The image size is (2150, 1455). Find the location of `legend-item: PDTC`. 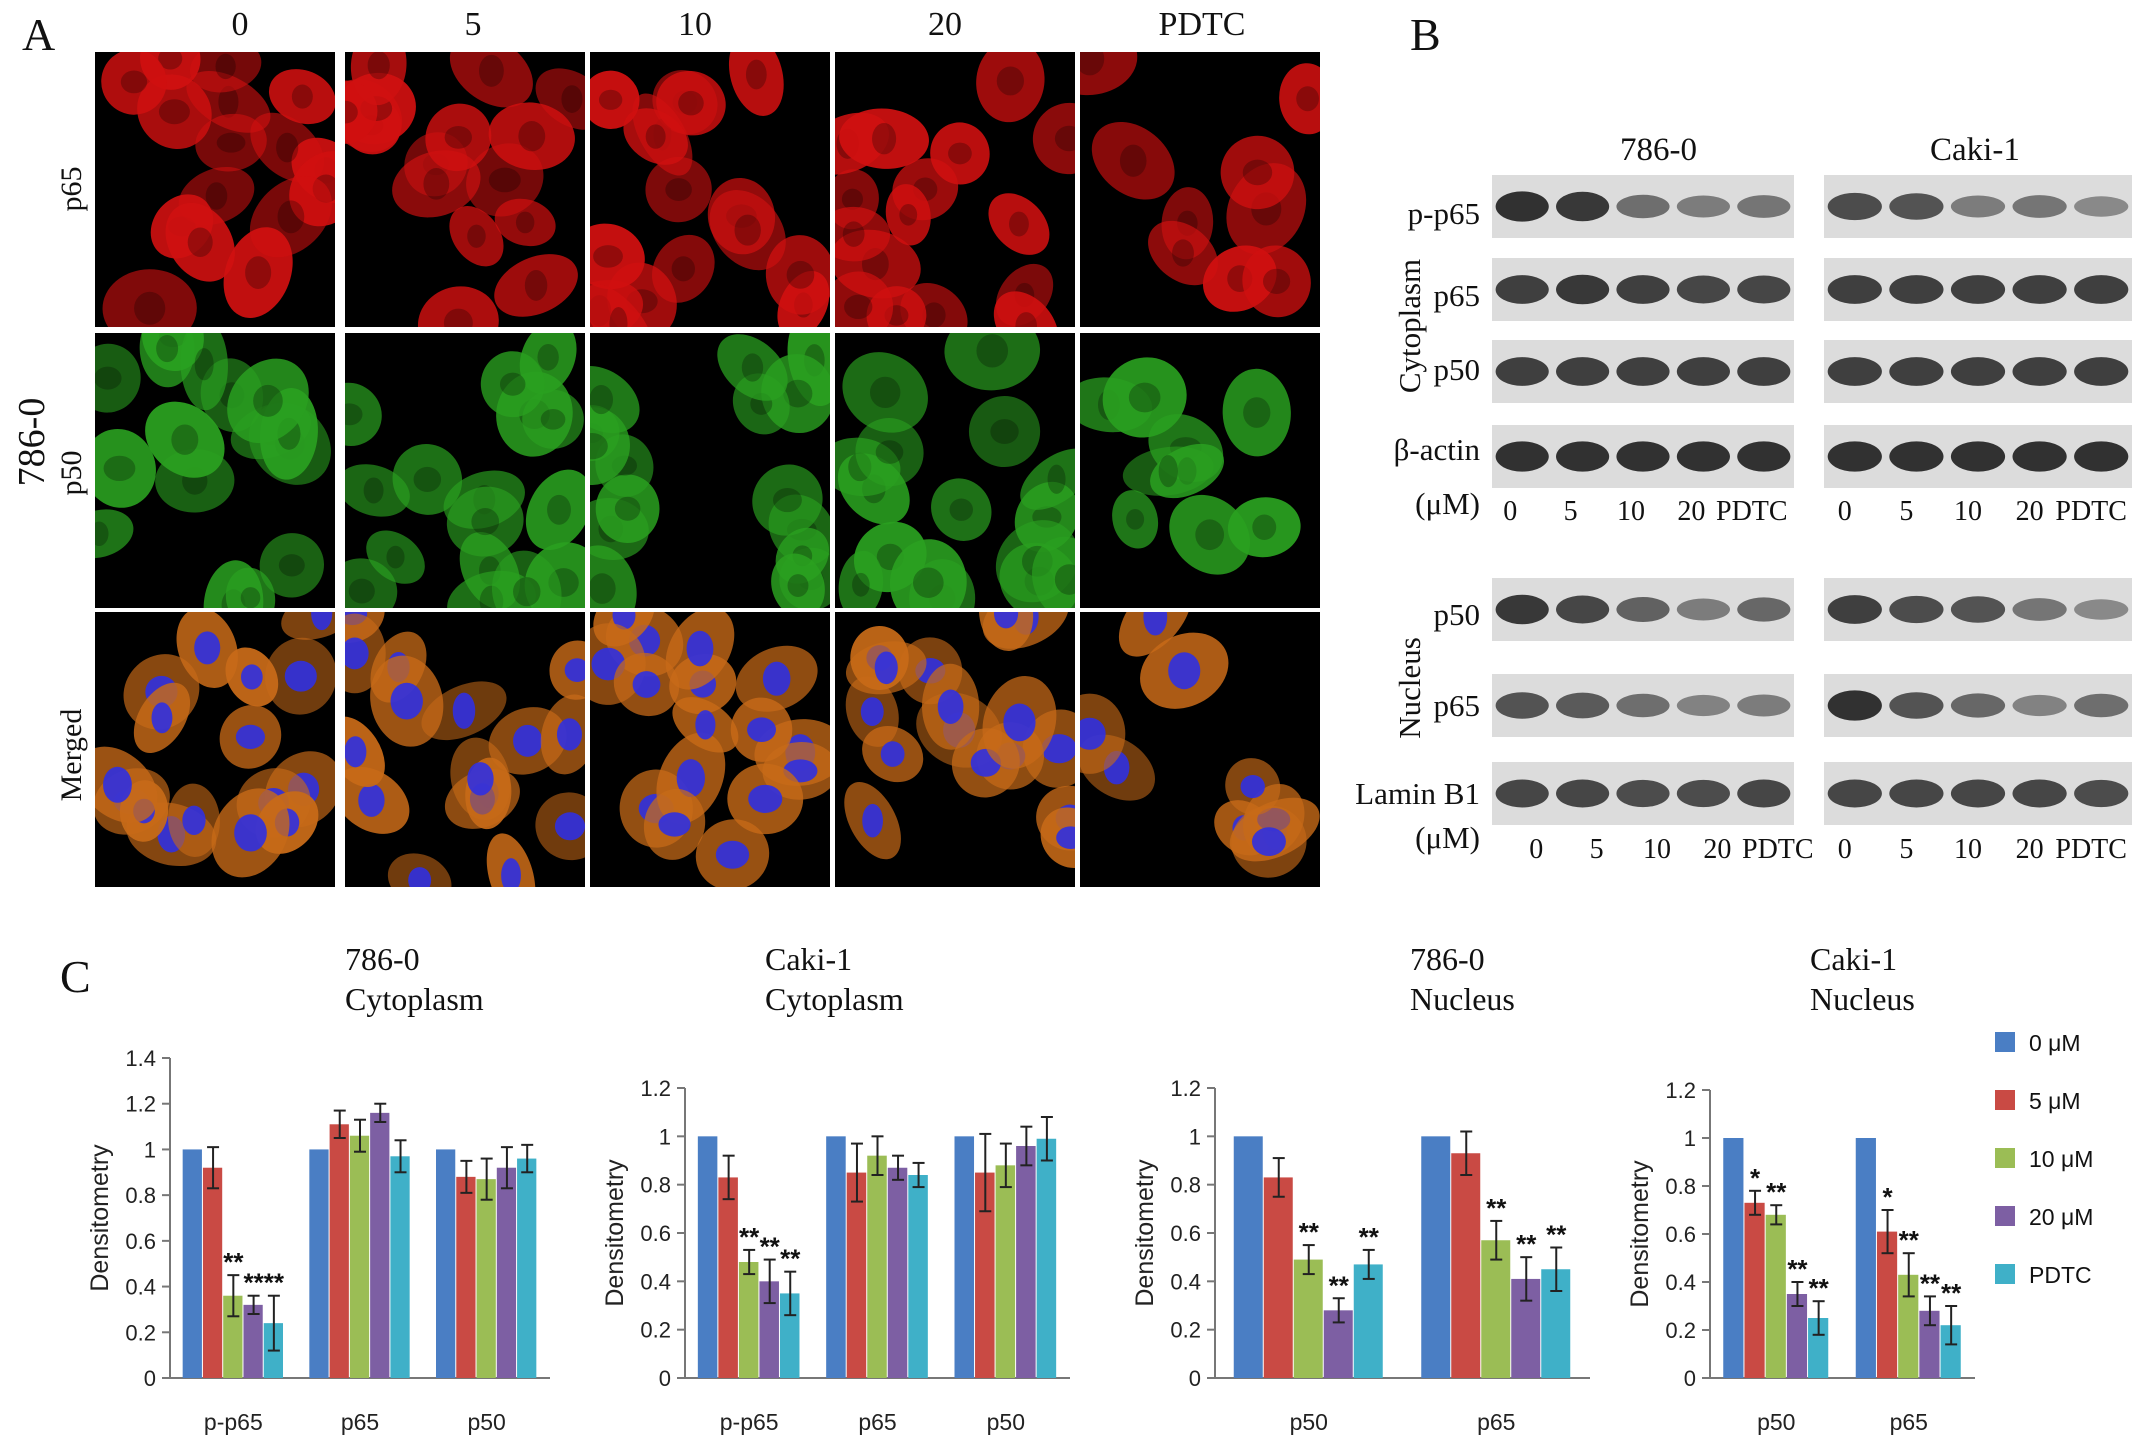

legend-item: PDTC is located at coordinates (2070, 1275).